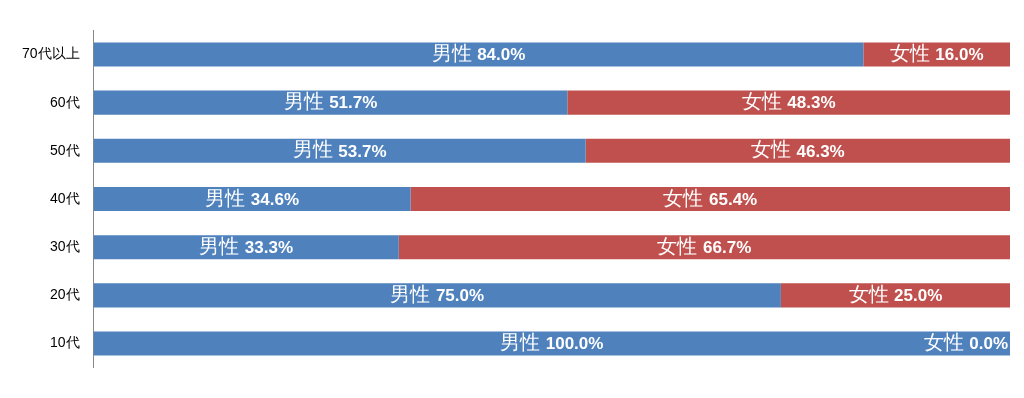 The width and height of the screenshot is (1024, 398). Describe the element at coordinates (454, 53) in the screenshot. I see `series-label: 男性` at that location.